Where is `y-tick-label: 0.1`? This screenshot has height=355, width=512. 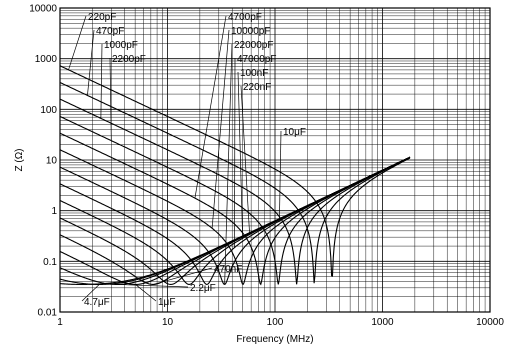
y-tick-label: 0.1 is located at coordinates (50, 262).